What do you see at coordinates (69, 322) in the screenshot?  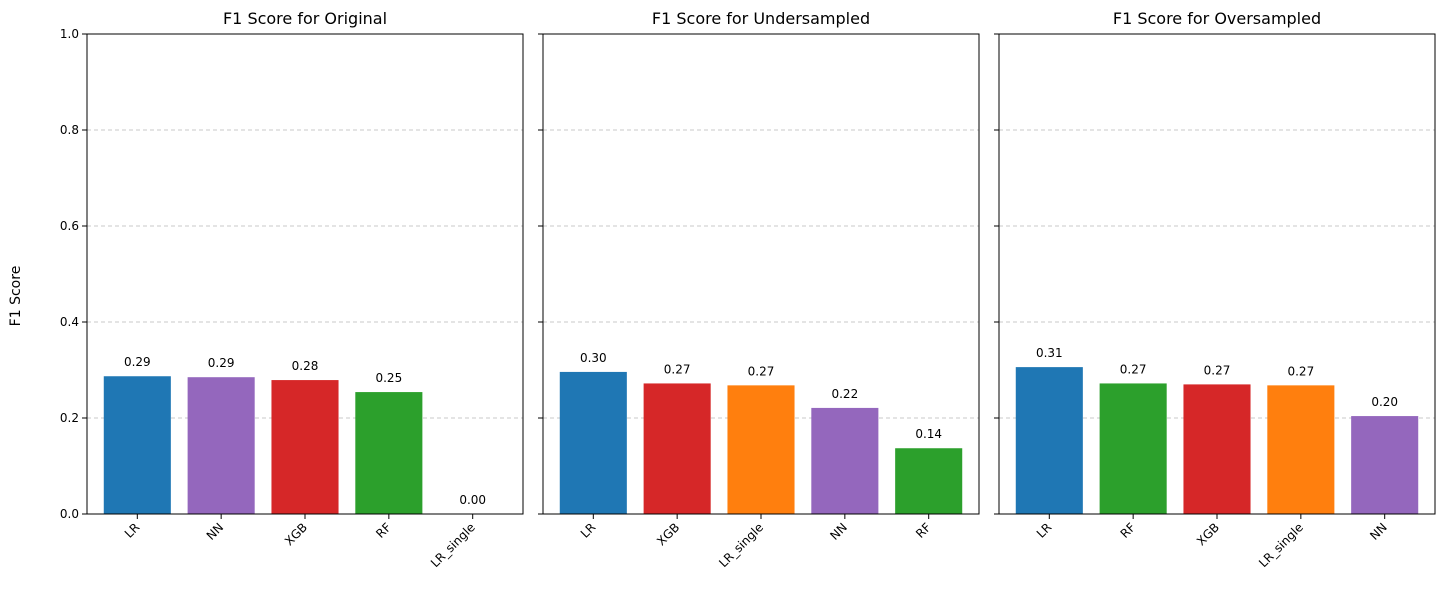 I see `y-tick-label: 0.4` at bounding box center [69, 322].